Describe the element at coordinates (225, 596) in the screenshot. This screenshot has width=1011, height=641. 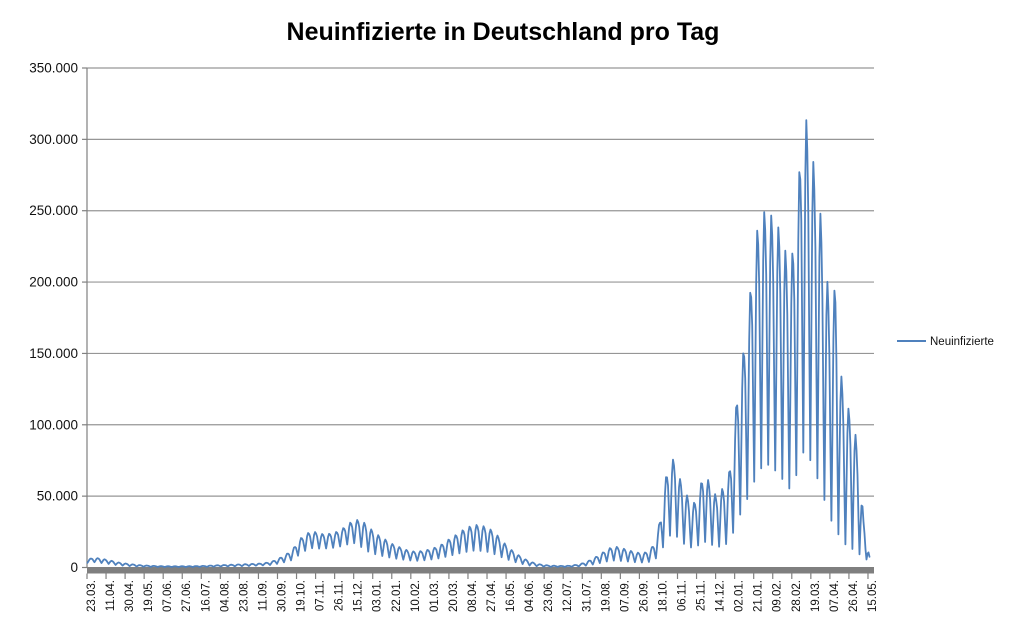
I see `x-tick-label: 04.08.` at that location.